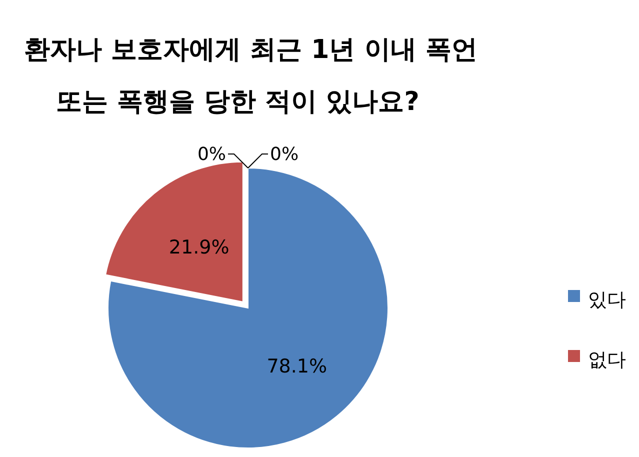  What do you see at coordinates (607, 360) in the screenshot?
I see `legend-label: 없다` at bounding box center [607, 360].